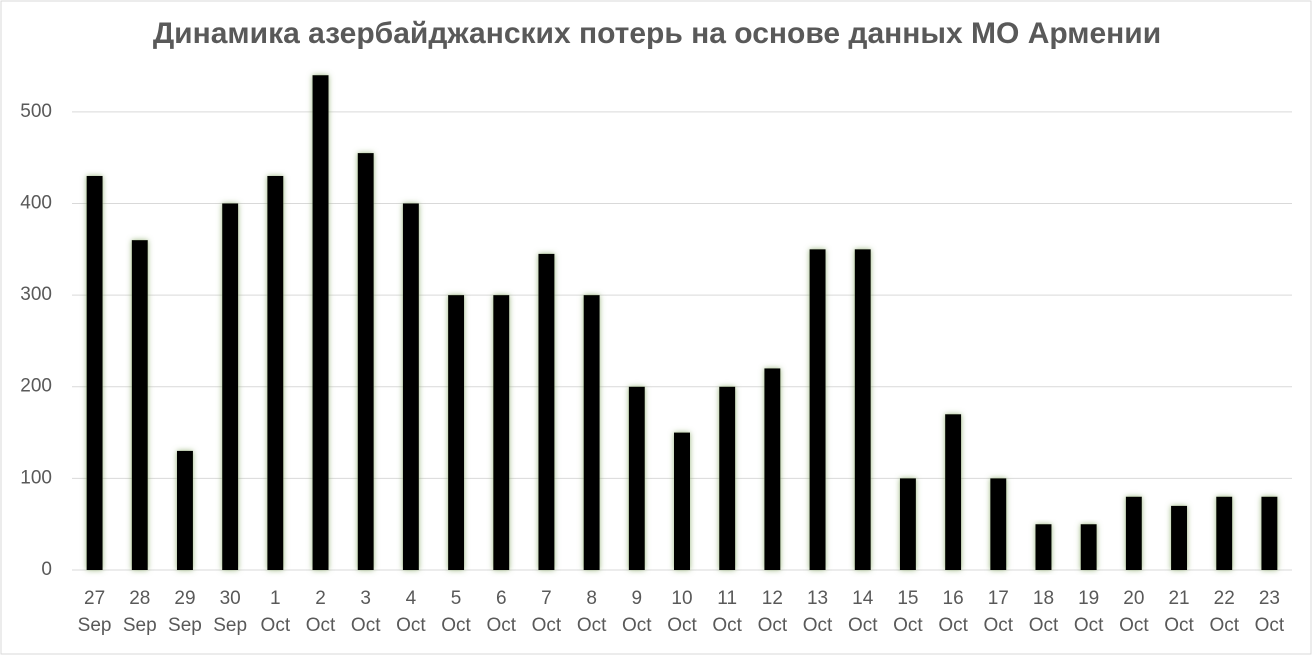 This screenshot has height=657, width=1314. Describe the element at coordinates (275, 612) in the screenshot. I see `x-tick-label: 1 Oct` at that location.